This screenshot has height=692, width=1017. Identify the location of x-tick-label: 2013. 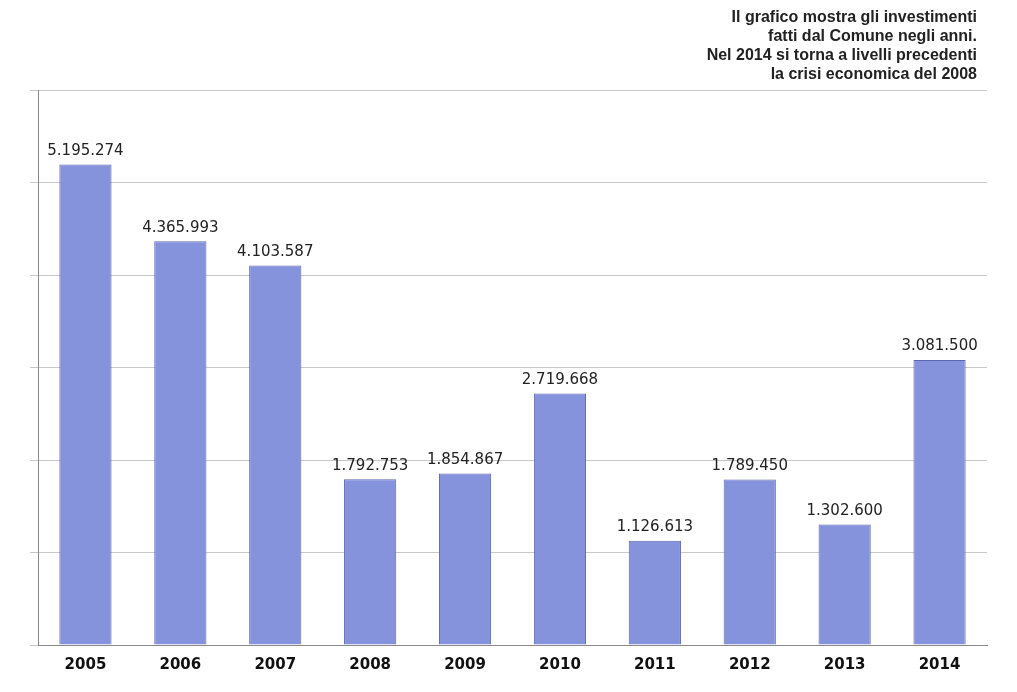
(844, 663).